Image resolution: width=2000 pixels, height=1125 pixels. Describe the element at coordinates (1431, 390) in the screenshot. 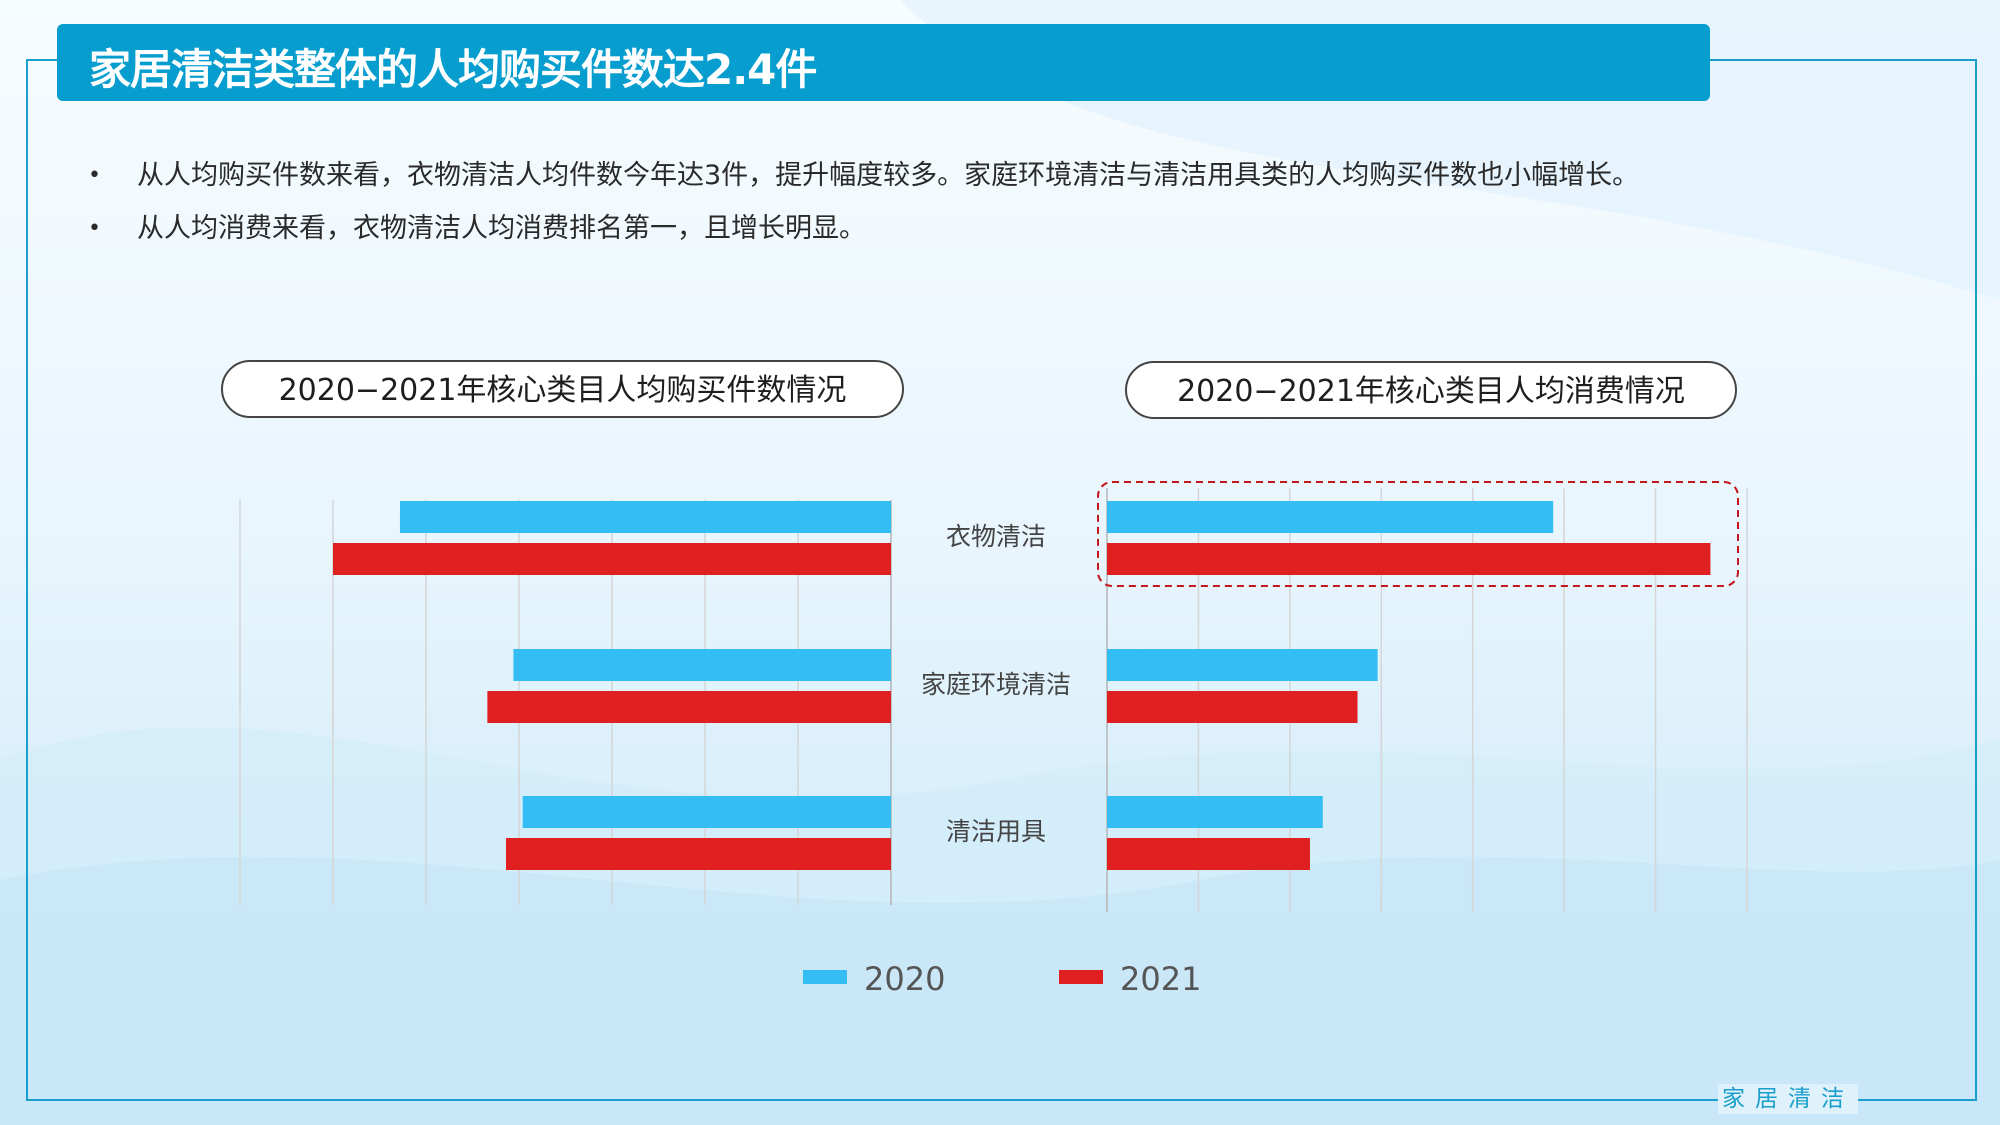

I see `right-chart-title: 2020−2021年核心类目人均消费情况` at that location.